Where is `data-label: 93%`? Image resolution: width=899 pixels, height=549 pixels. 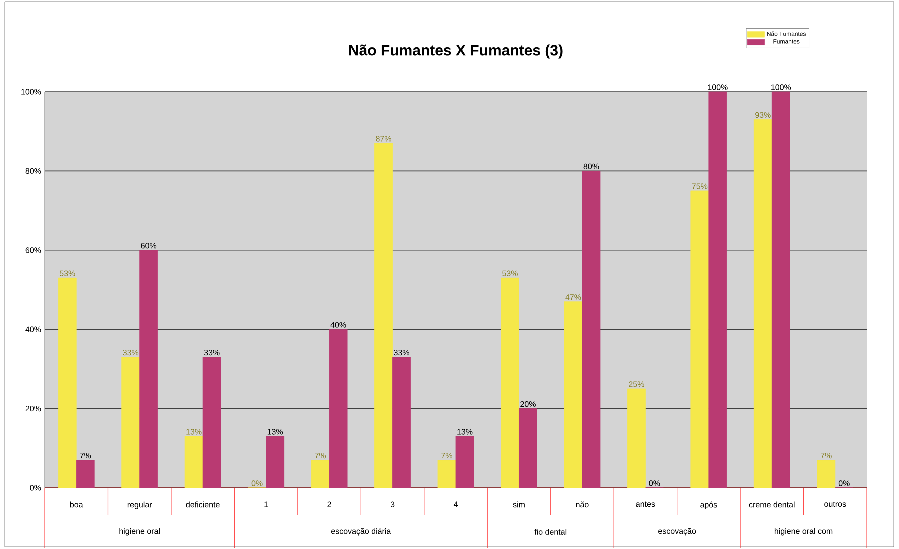
data-label: 93% is located at coordinates (763, 115).